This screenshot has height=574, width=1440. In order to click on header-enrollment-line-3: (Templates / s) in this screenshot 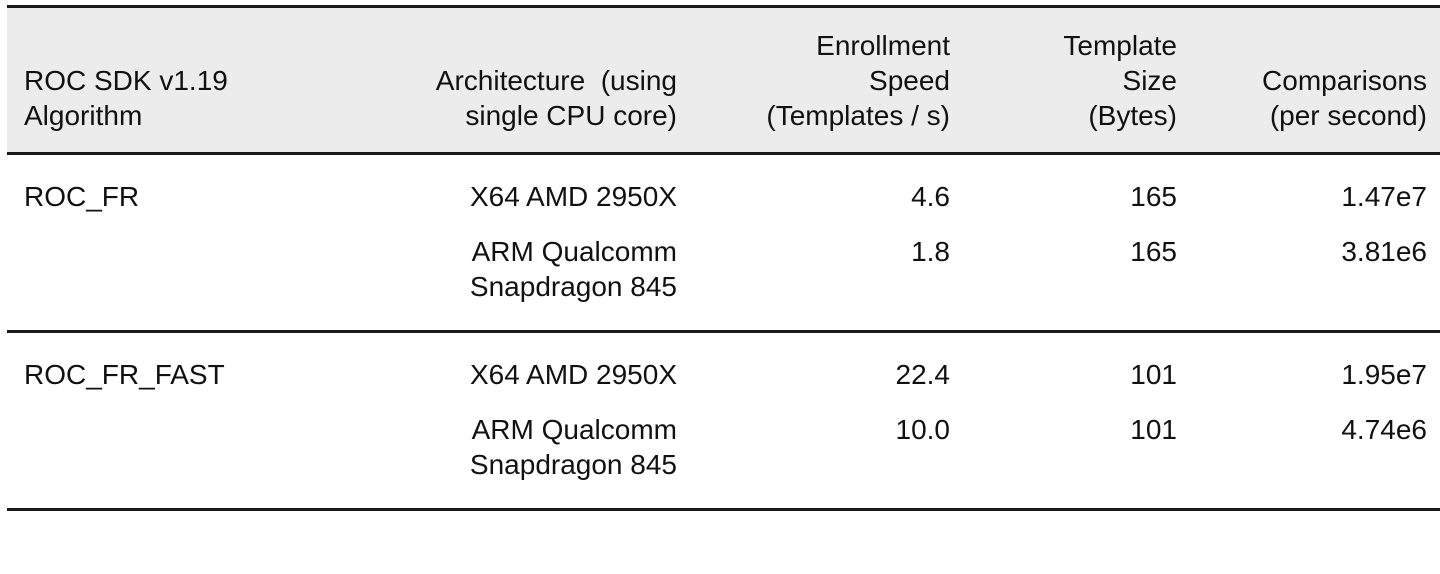, I will do `click(858, 115)`.